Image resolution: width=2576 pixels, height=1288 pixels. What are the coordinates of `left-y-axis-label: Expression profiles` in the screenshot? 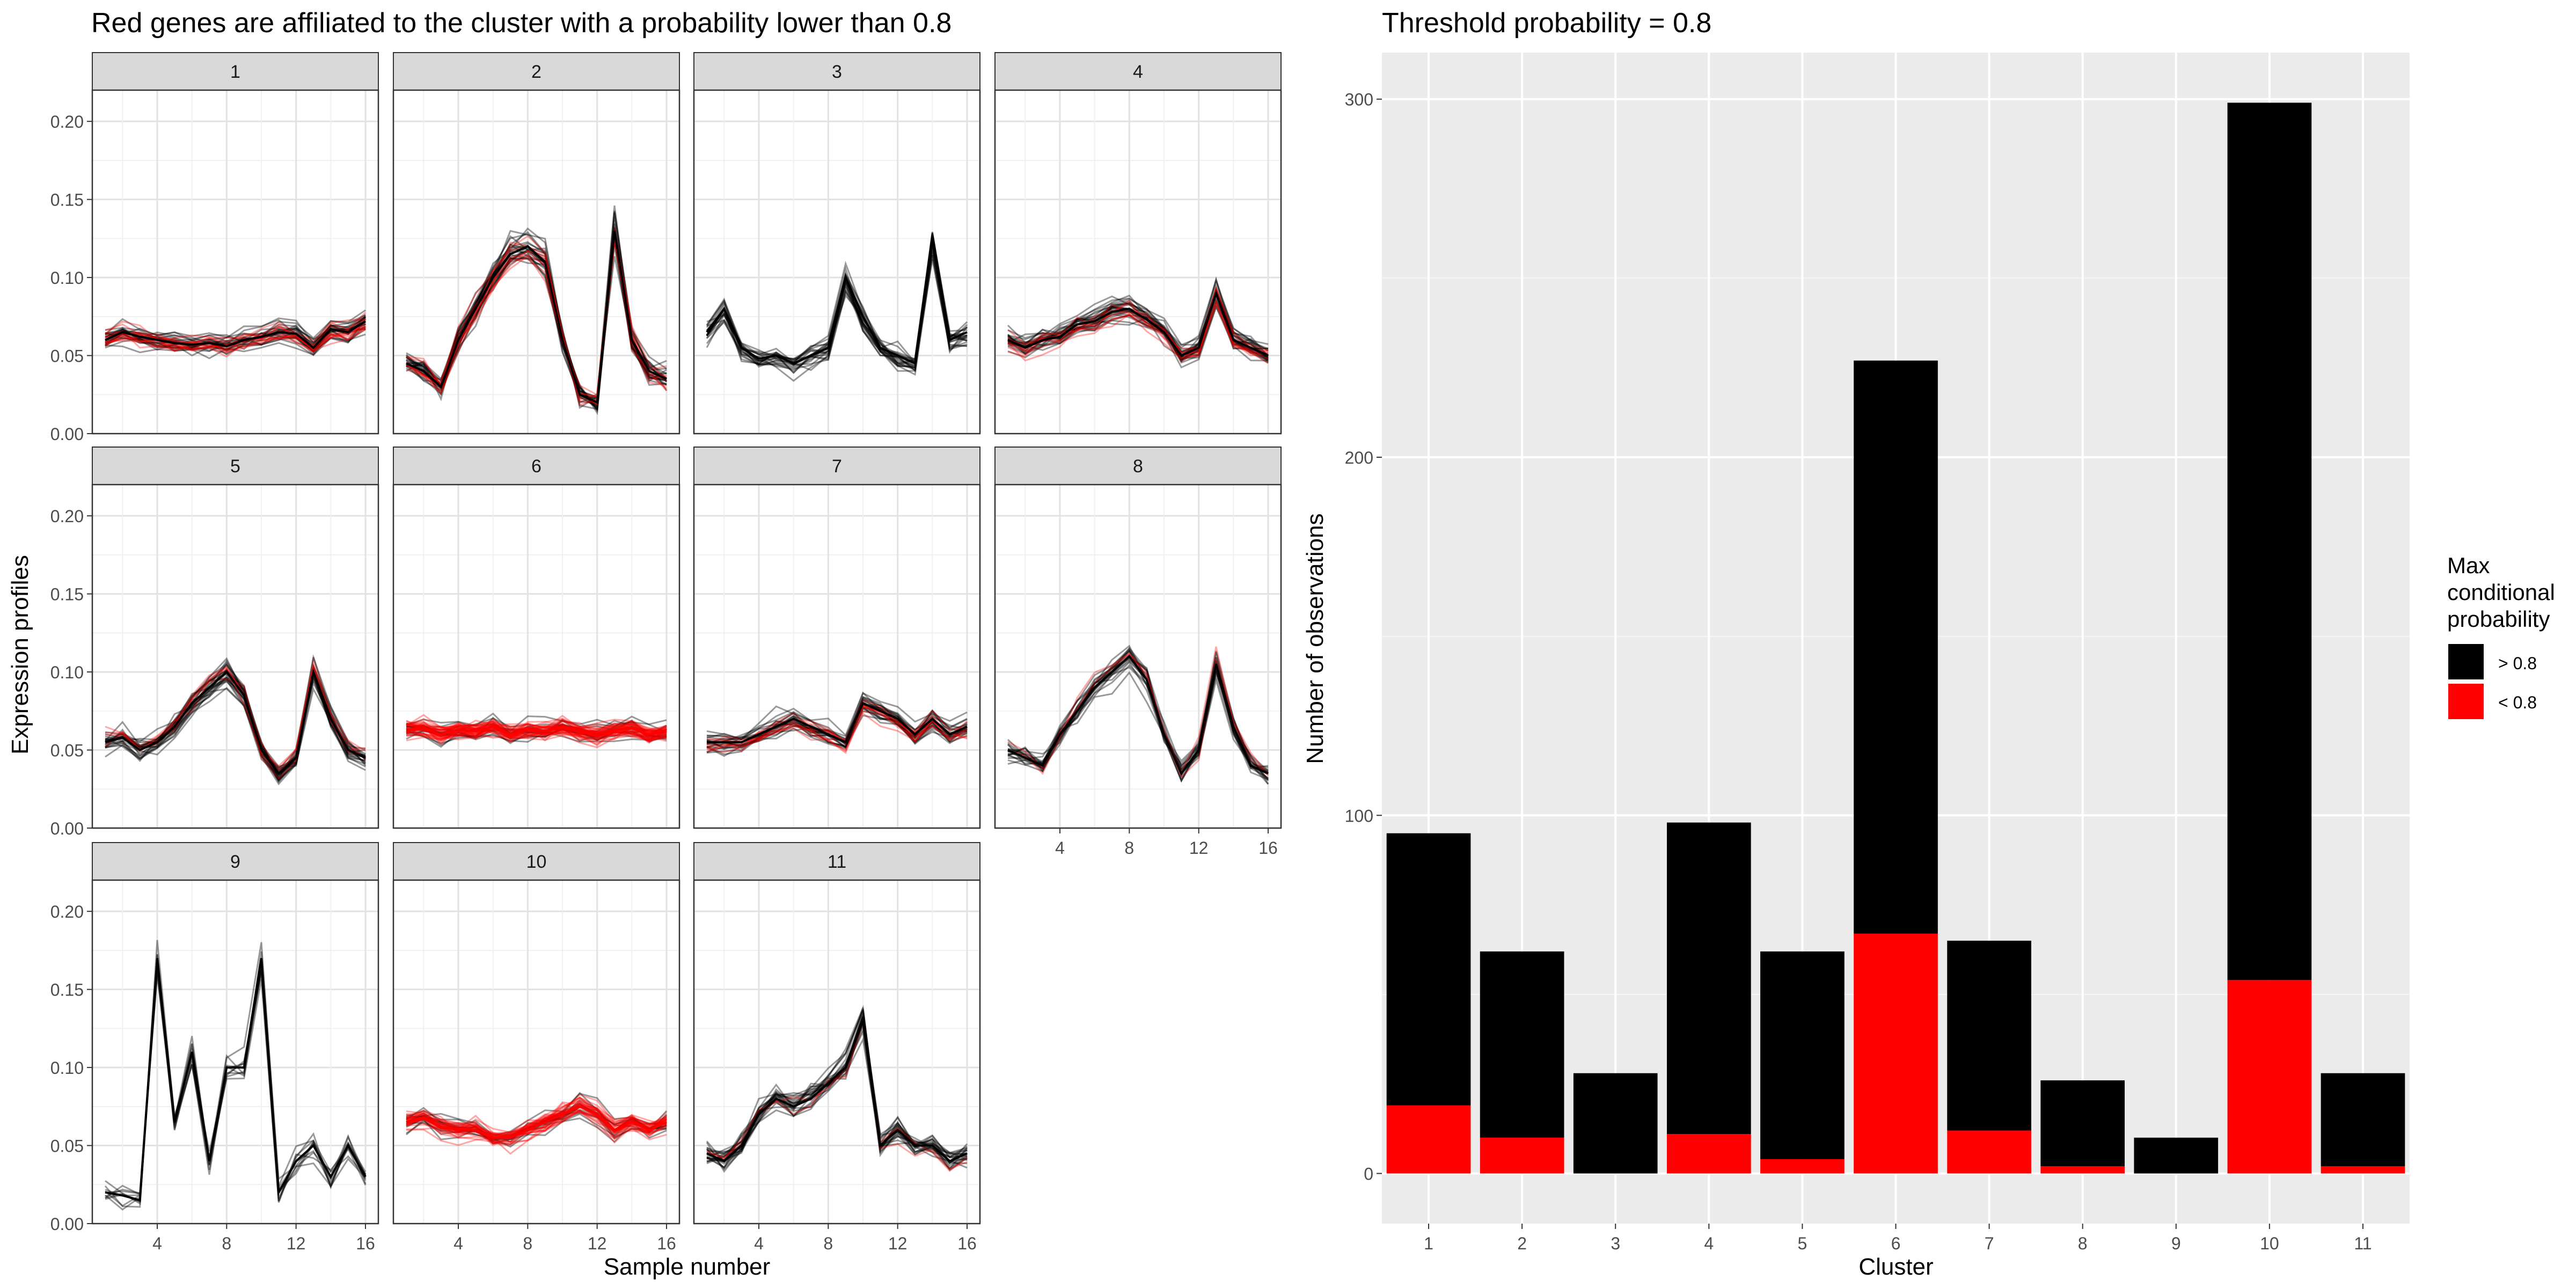 It's located at (20, 655).